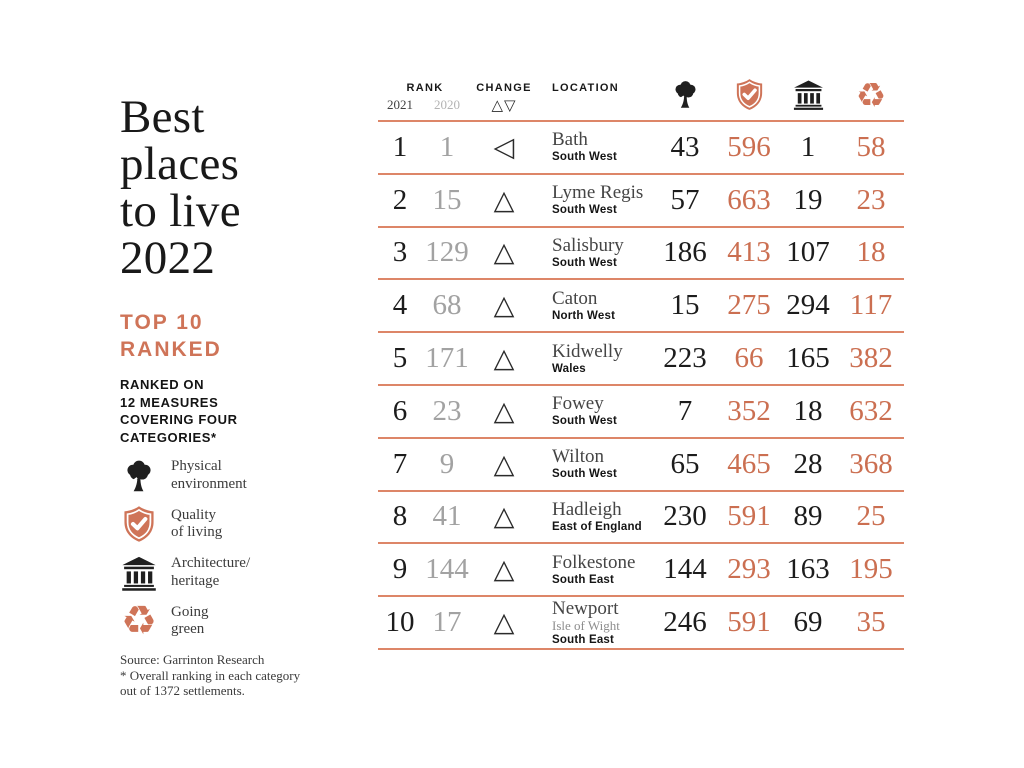  What do you see at coordinates (578, 404) in the screenshot?
I see `location-name: Fowey` at bounding box center [578, 404].